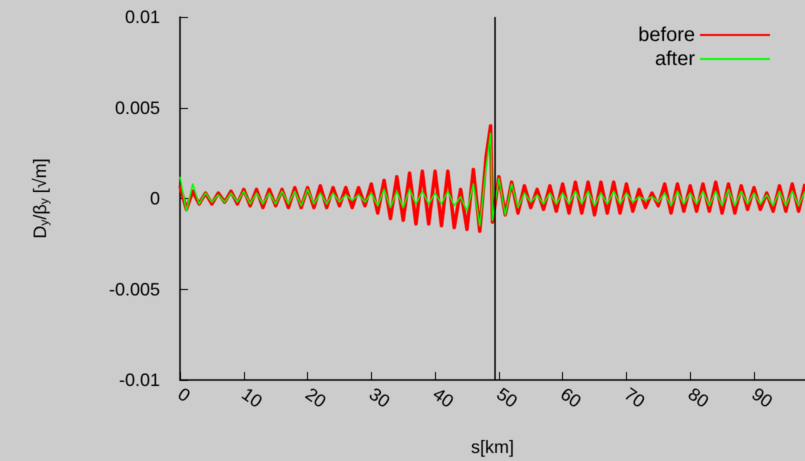 The width and height of the screenshot is (805, 461). What do you see at coordinates (316, 398) in the screenshot?
I see `x-tick-label: 20` at bounding box center [316, 398].